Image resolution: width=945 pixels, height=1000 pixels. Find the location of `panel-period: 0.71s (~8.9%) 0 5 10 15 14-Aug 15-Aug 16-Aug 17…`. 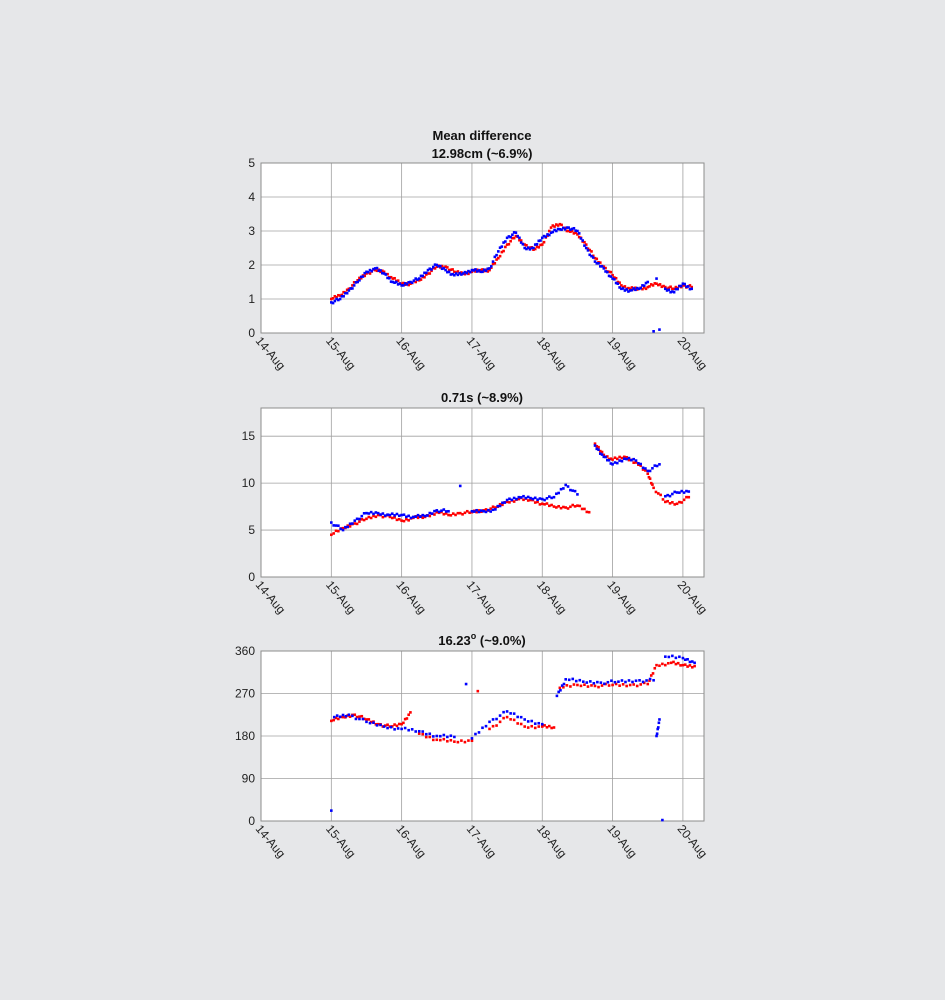

panel-period: 0.71s (~8.9%) 0 5 10 15 14-Aug 15-Aug 16-Aug 17… is located at coordinates (476, 503).